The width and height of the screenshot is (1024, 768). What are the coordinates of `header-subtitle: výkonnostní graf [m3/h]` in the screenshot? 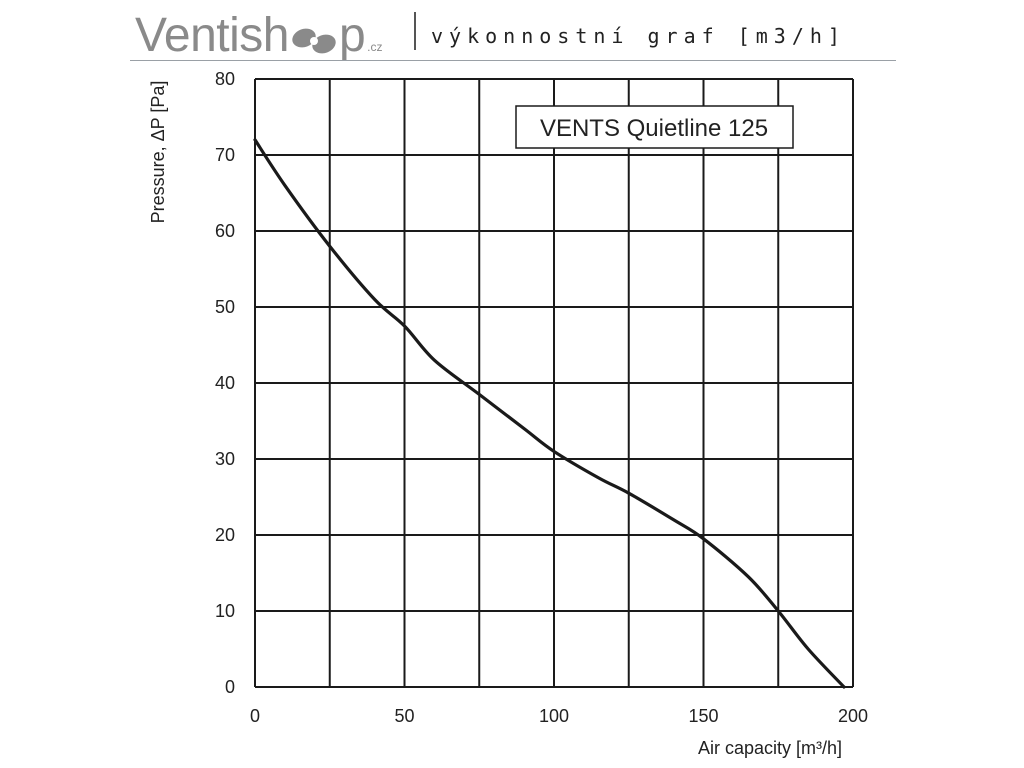 It's located at (638, 36).